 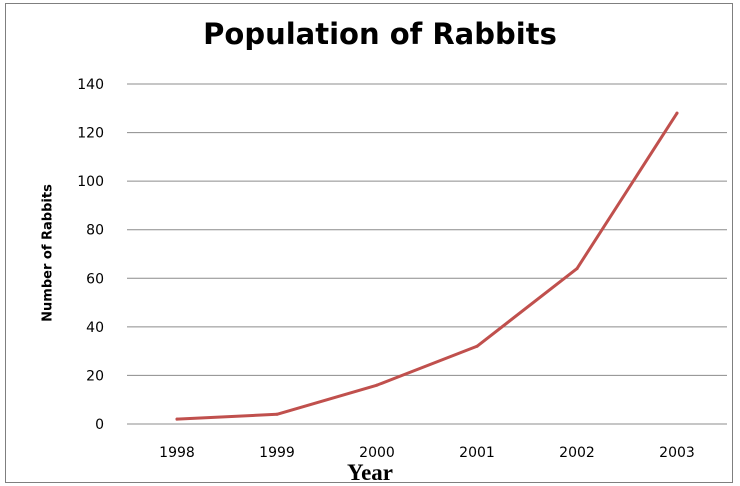 What do you see at coordinates (380, 34) in the screenshot?
I see `chart-title: Population of Rabbits` at bounding box center [380, 34].